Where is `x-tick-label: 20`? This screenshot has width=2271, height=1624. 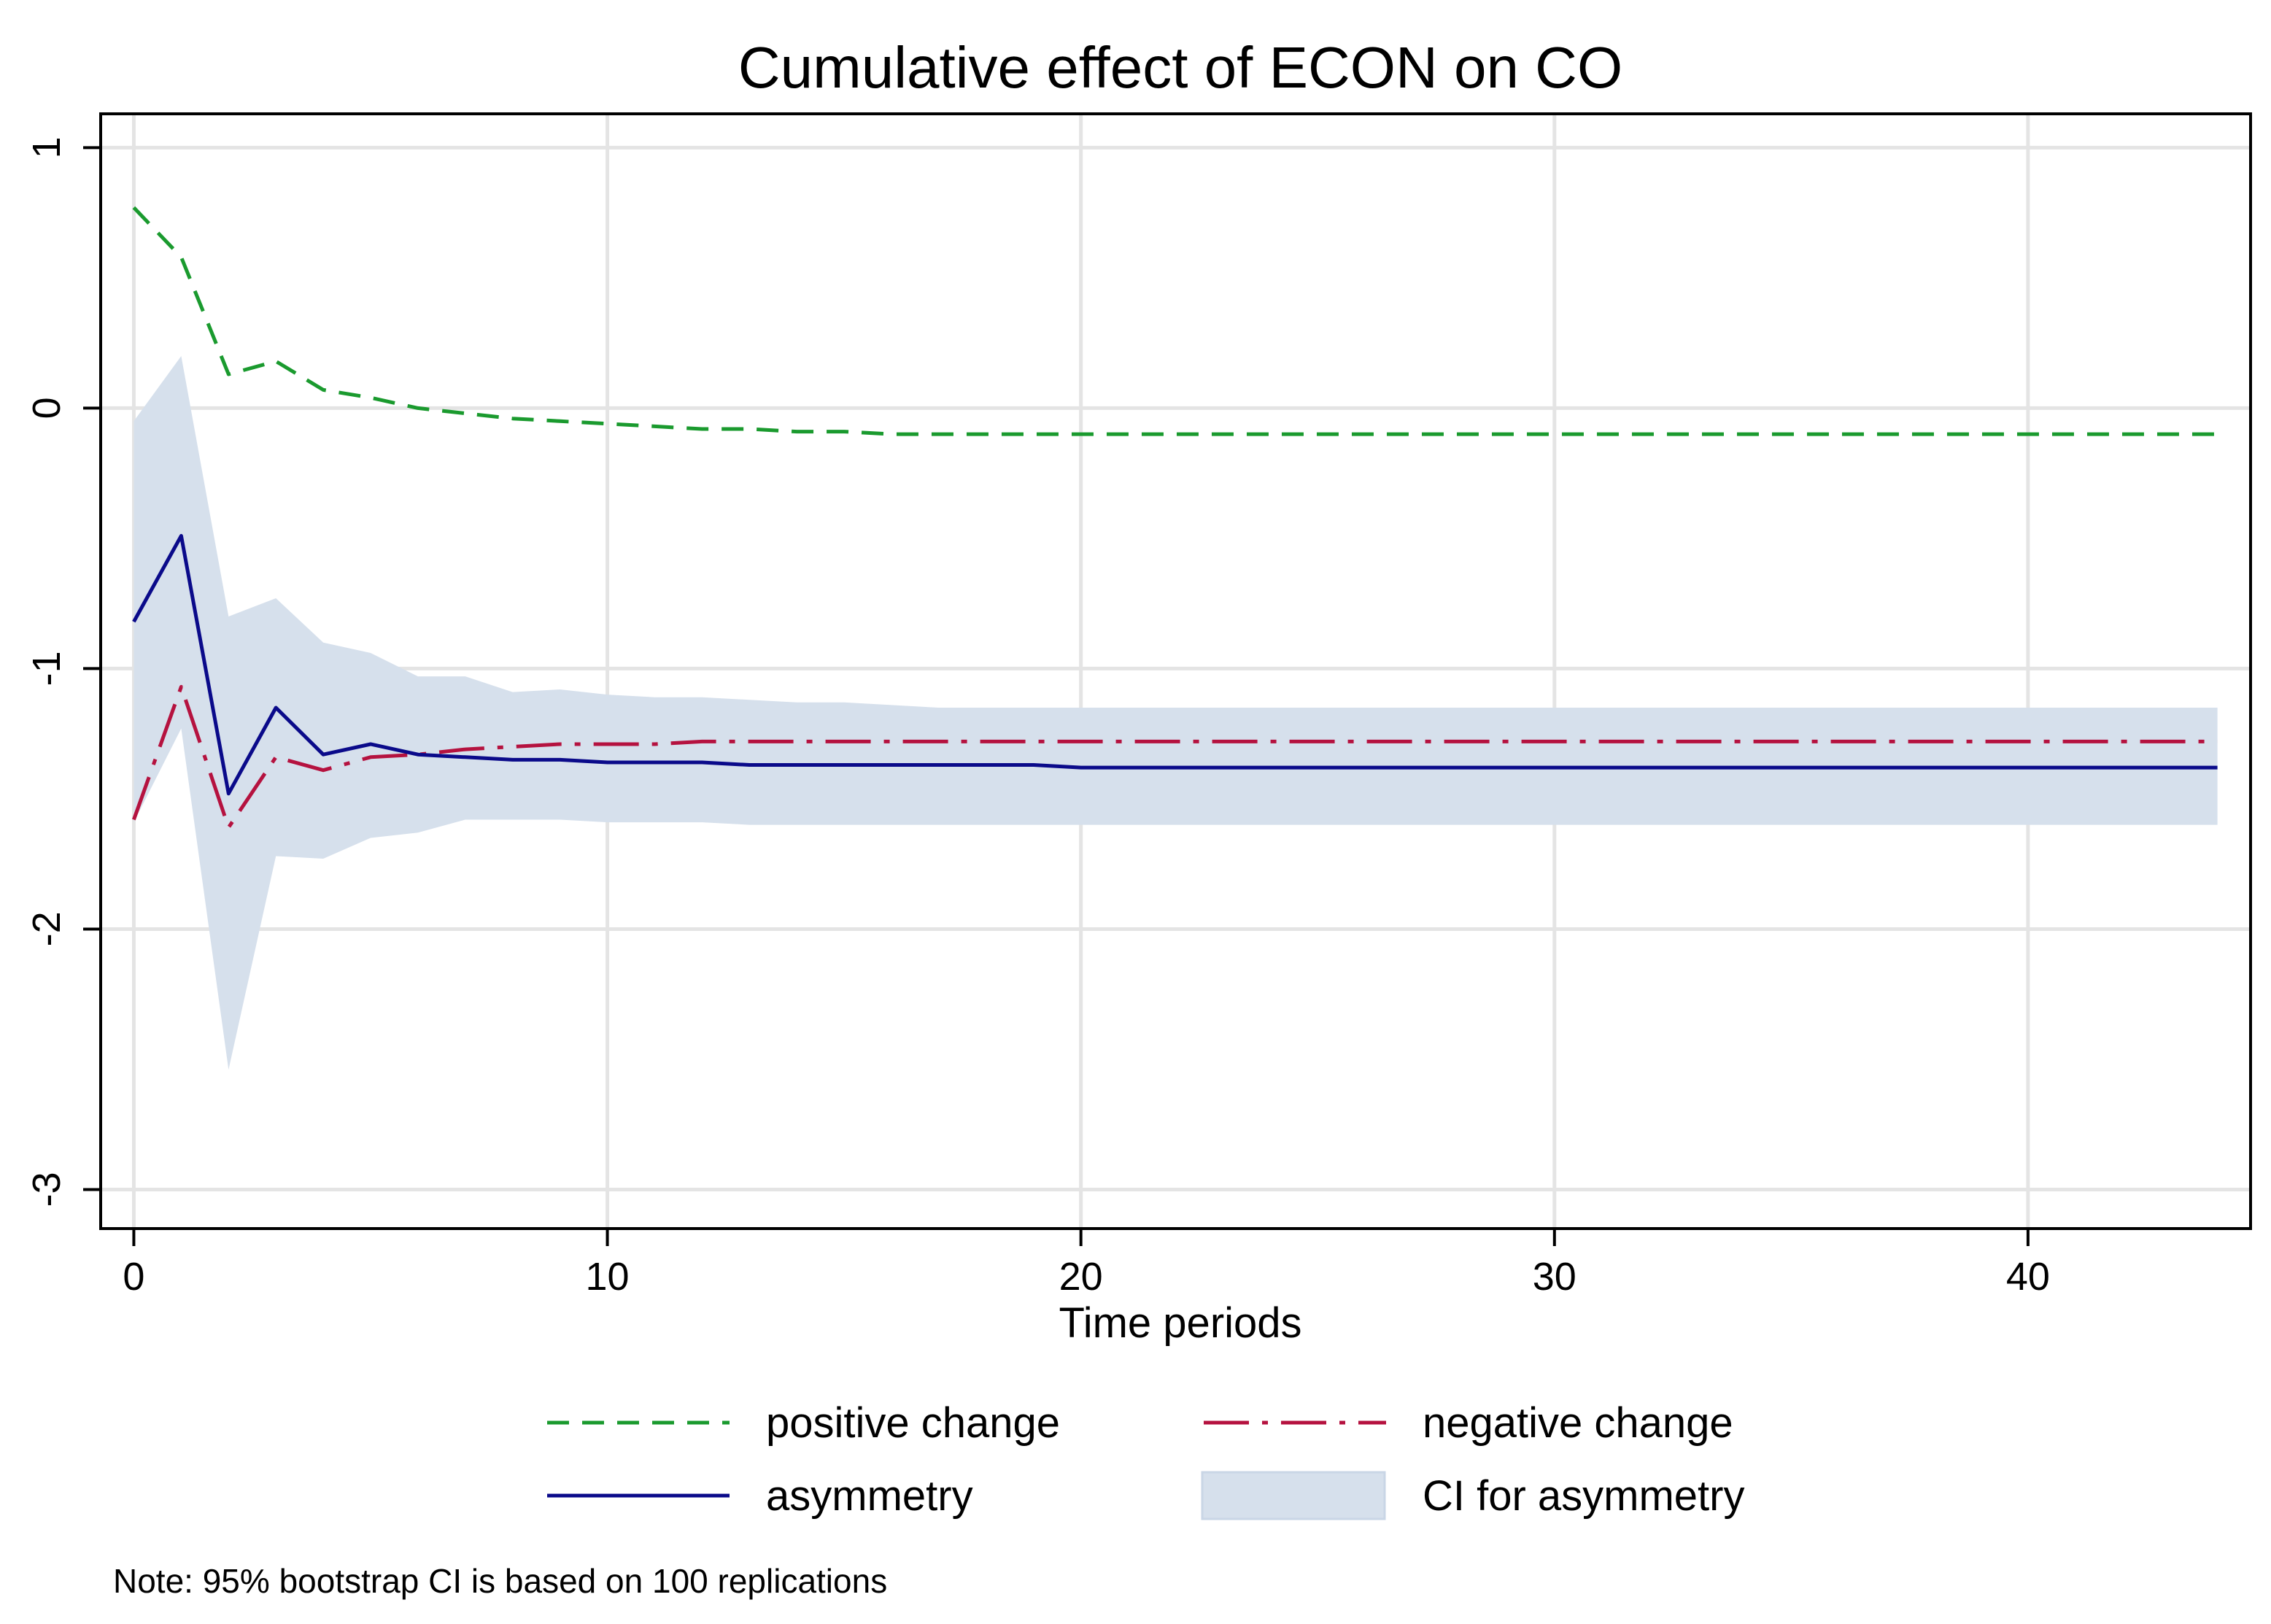
x-tick-label: 20 is located at coordinates (1081, 1277).